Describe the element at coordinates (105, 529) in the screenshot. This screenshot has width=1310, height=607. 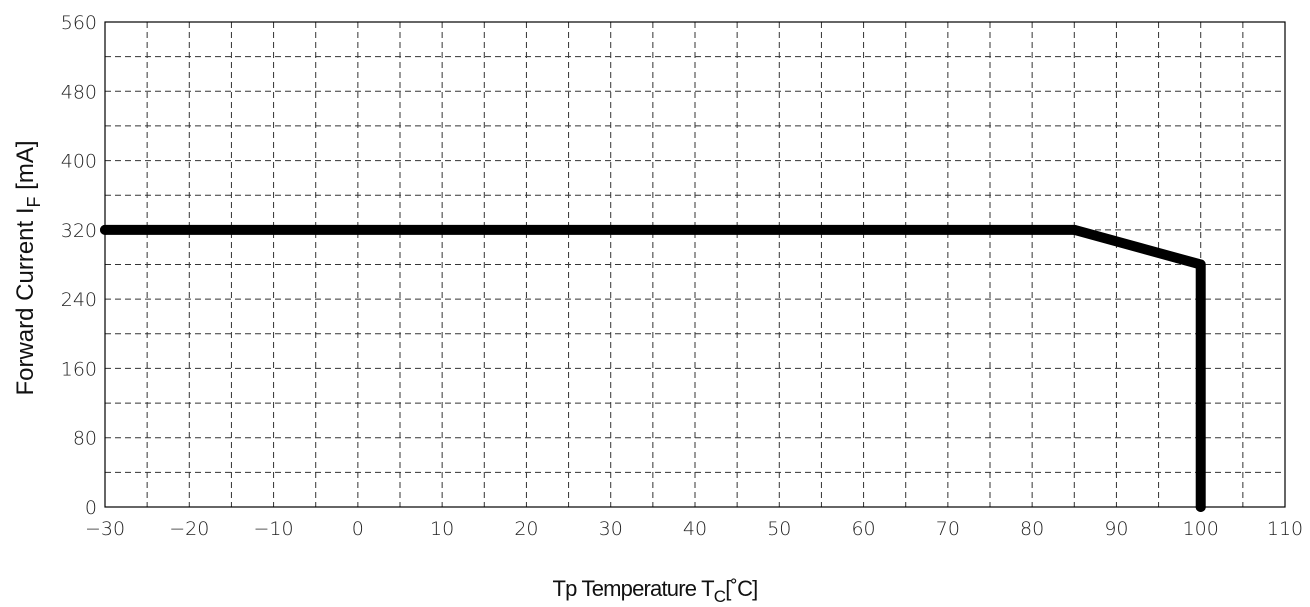
I see `x-tick-label: −30` at that location.